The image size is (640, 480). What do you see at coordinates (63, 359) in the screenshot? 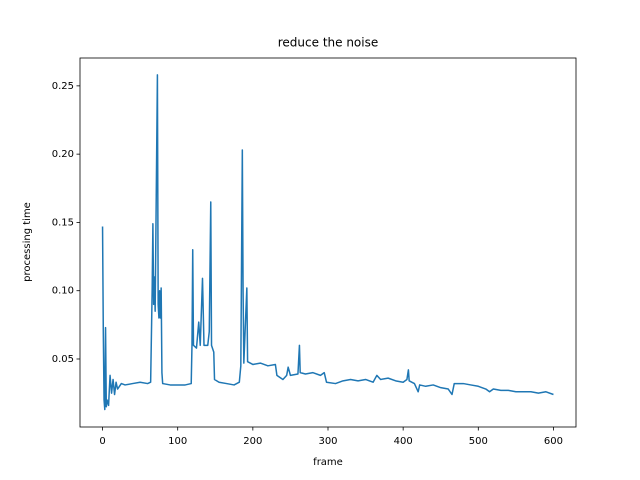
I see `y-tick-label: 0.05` at bounding box center [63, 359].